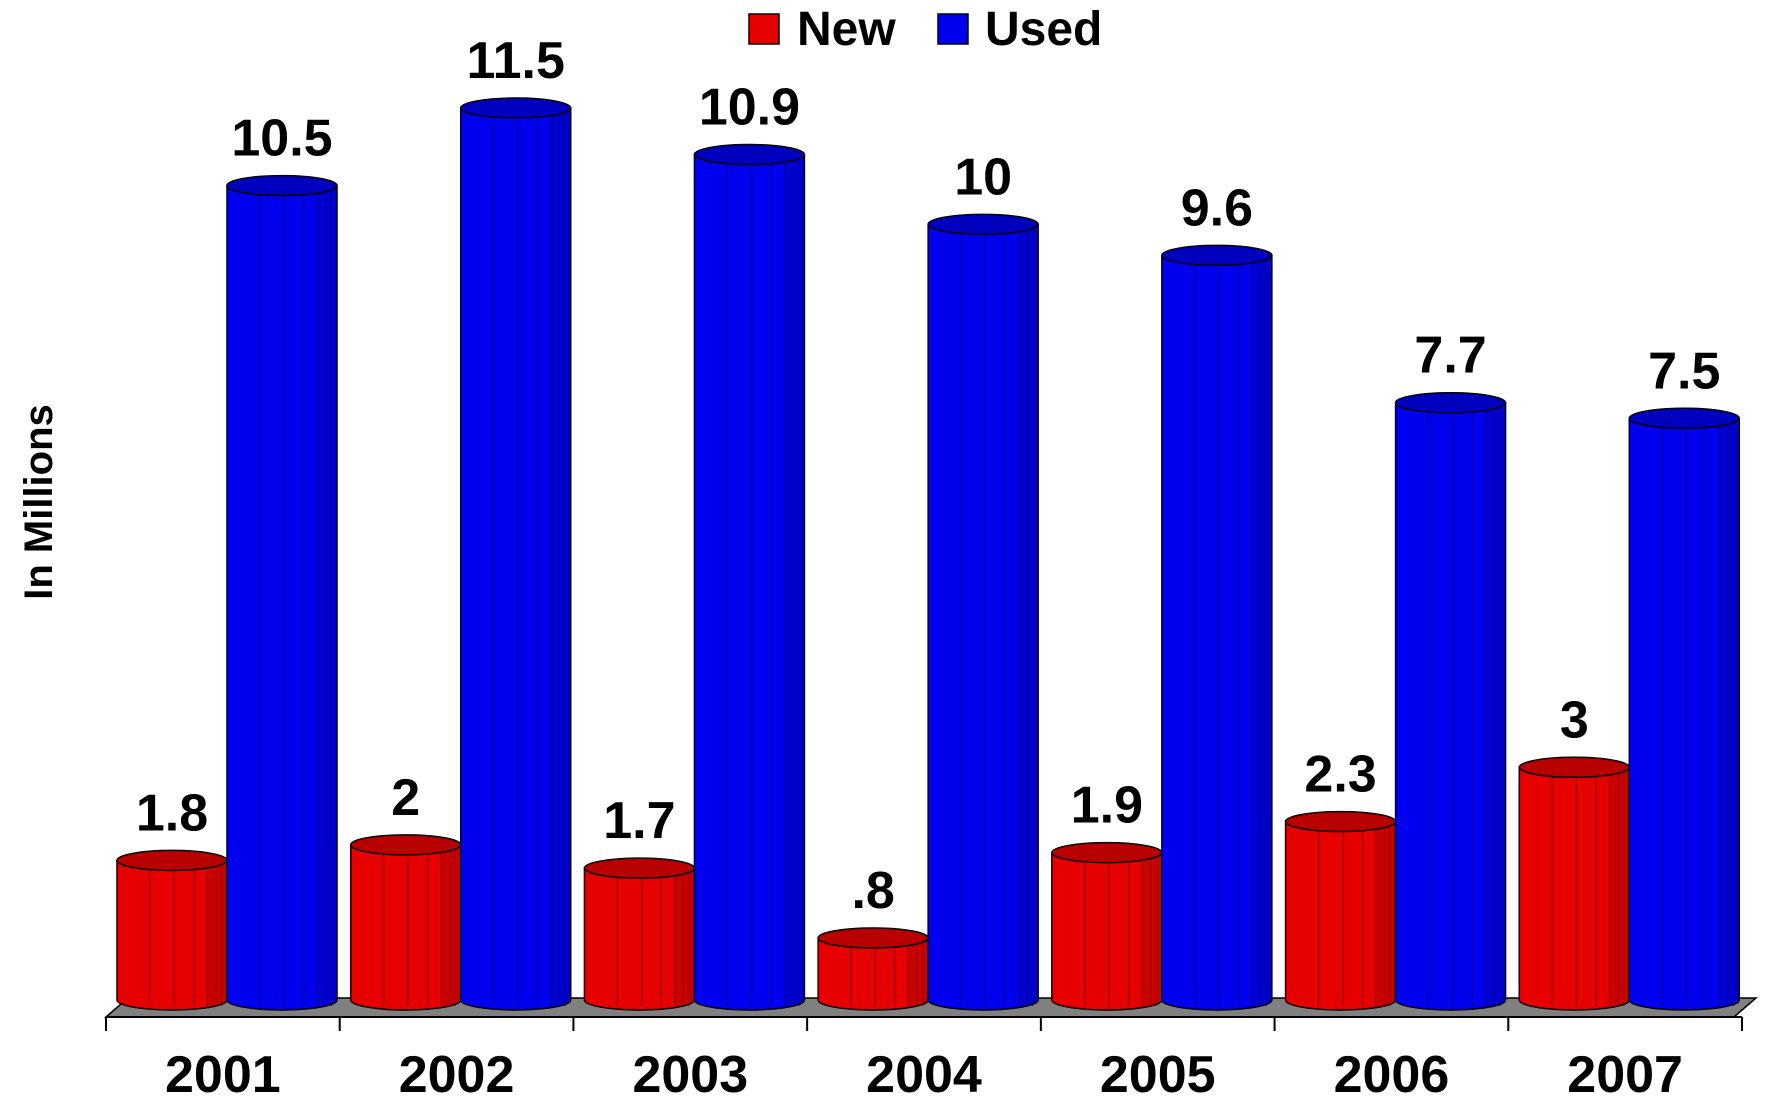  I want to click on bar-used-2007, so click(1684, 709).